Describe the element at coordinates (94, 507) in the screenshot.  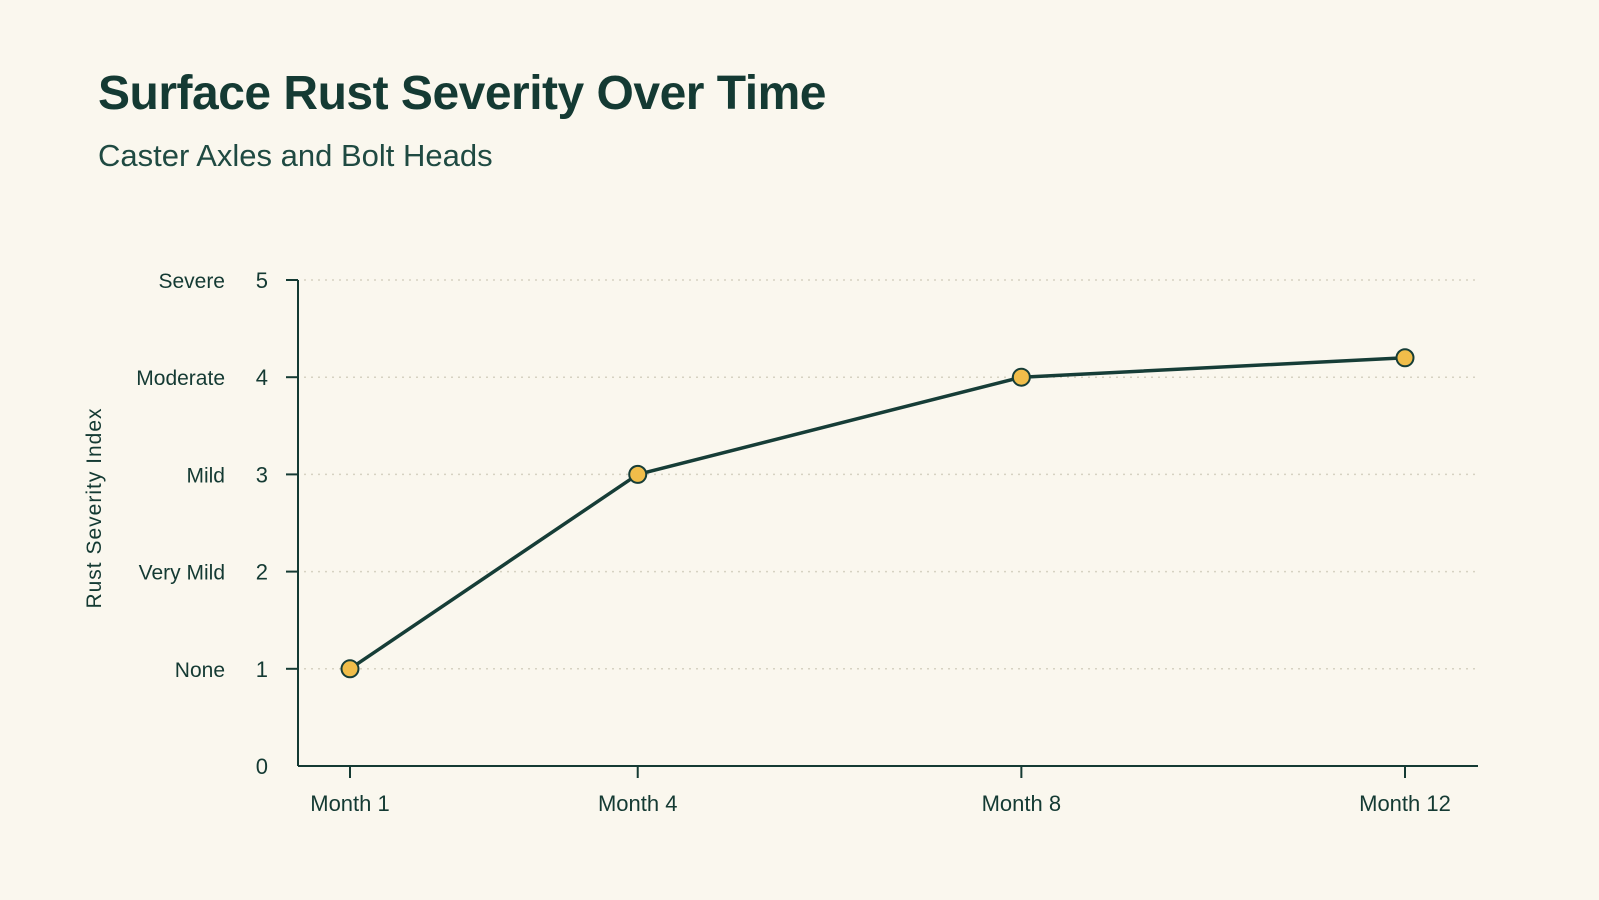
I see `y-axis-label: Rust Severity Index` at that location.